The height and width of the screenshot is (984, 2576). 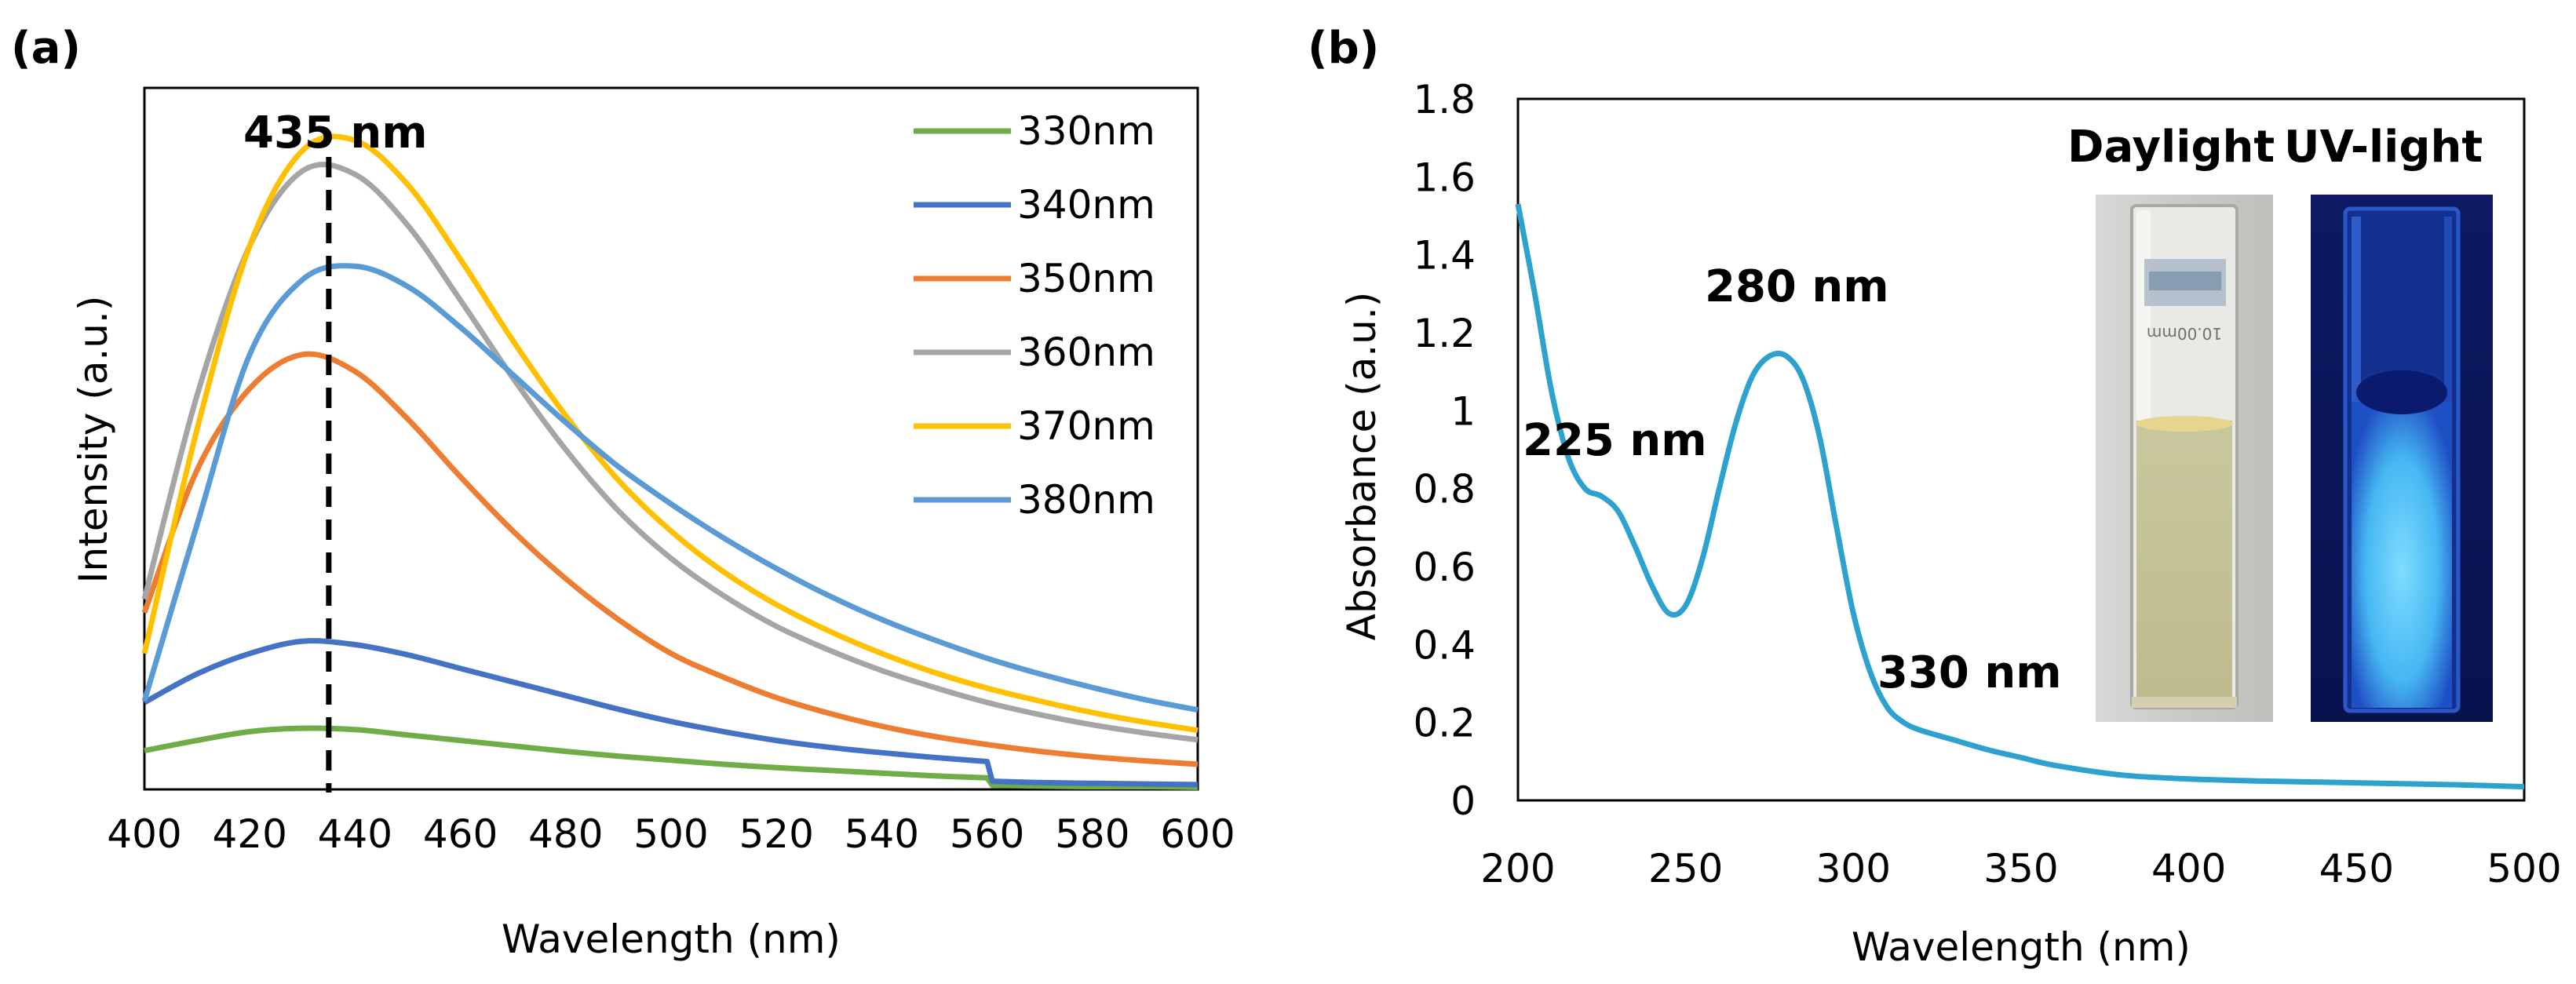 I want to click on panel-b-x-tick-label: 400, so click(x=2188, y=868).